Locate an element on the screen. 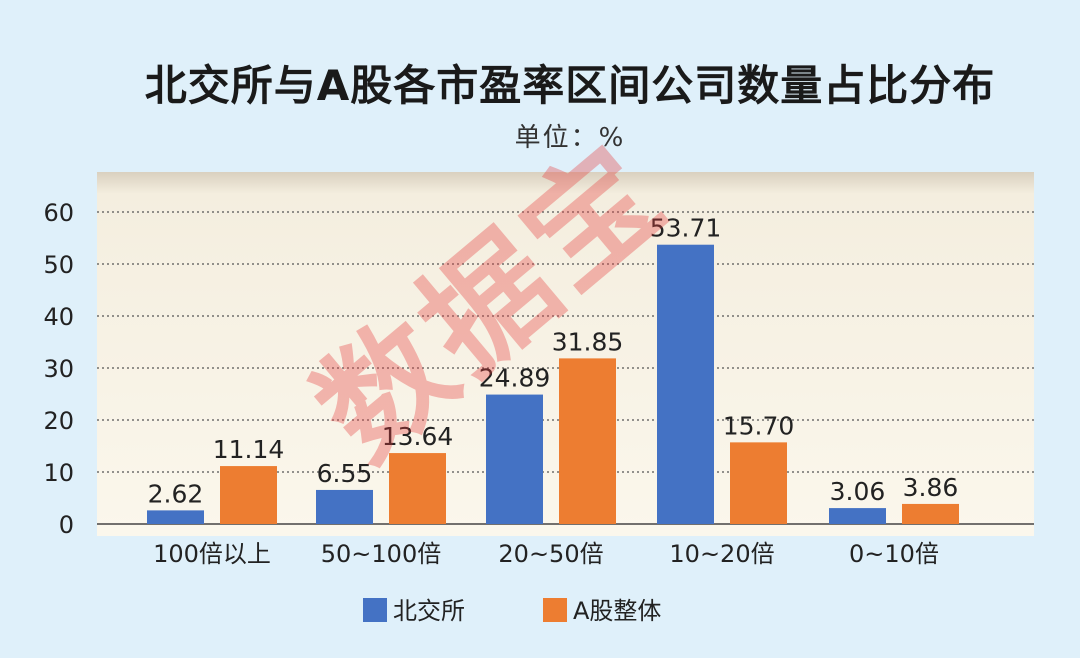 This screenshot has height=658, width=1080. data-label: 31.85 is located at coordinates (588, 341).